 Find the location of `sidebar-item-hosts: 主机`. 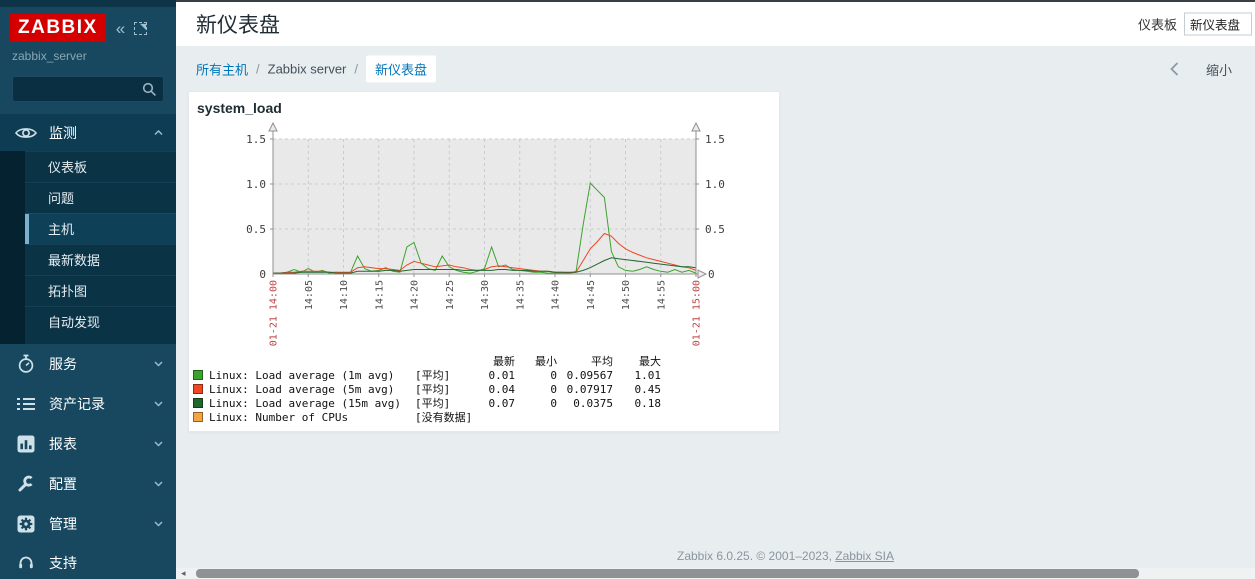

sidebar-item-hosts: 主机 is located at coordinates (100, 228).